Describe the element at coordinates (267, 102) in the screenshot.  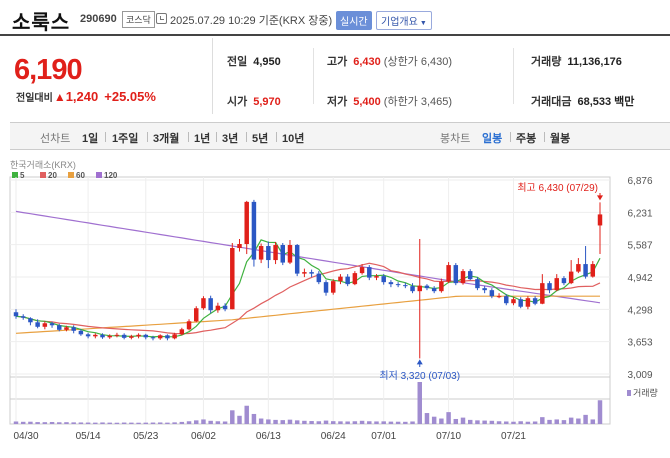
I see `open-value: 5,970` at that location.